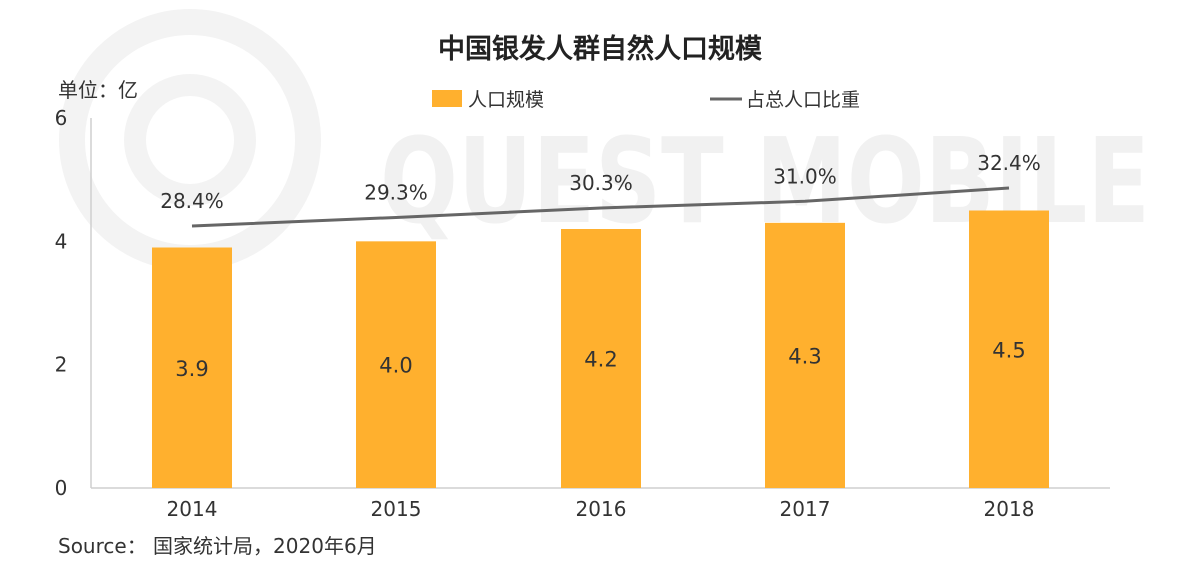 Image resolution: width=1200 pixels, height=572 pixels. I want to click on y-tick-label: 0, so click(61, 488).